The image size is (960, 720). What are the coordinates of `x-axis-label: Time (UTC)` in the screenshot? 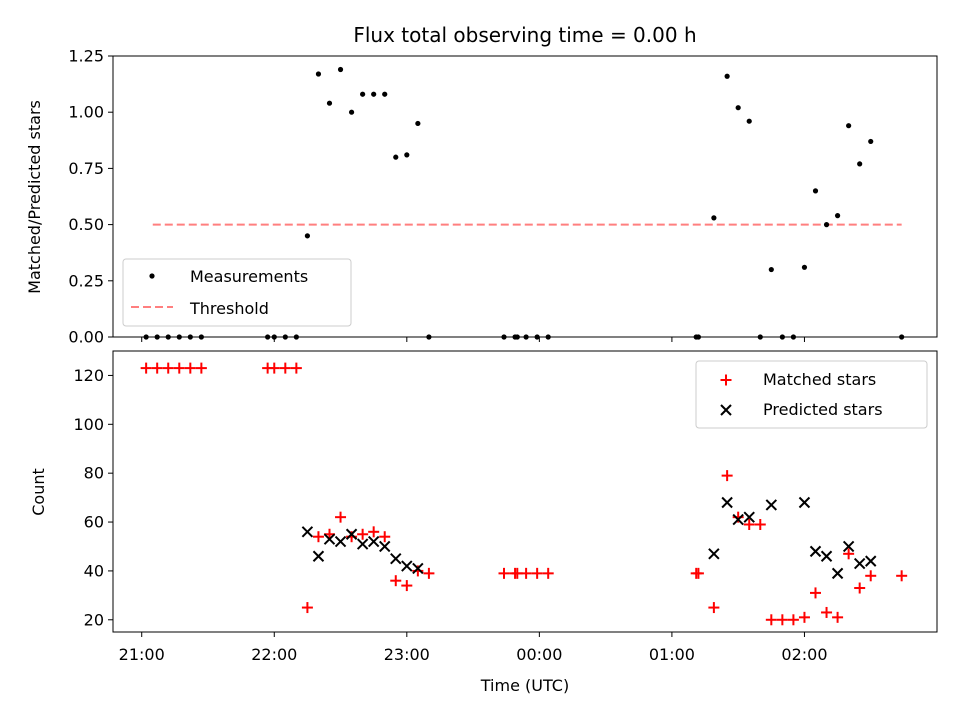 It's located at (524, 685).